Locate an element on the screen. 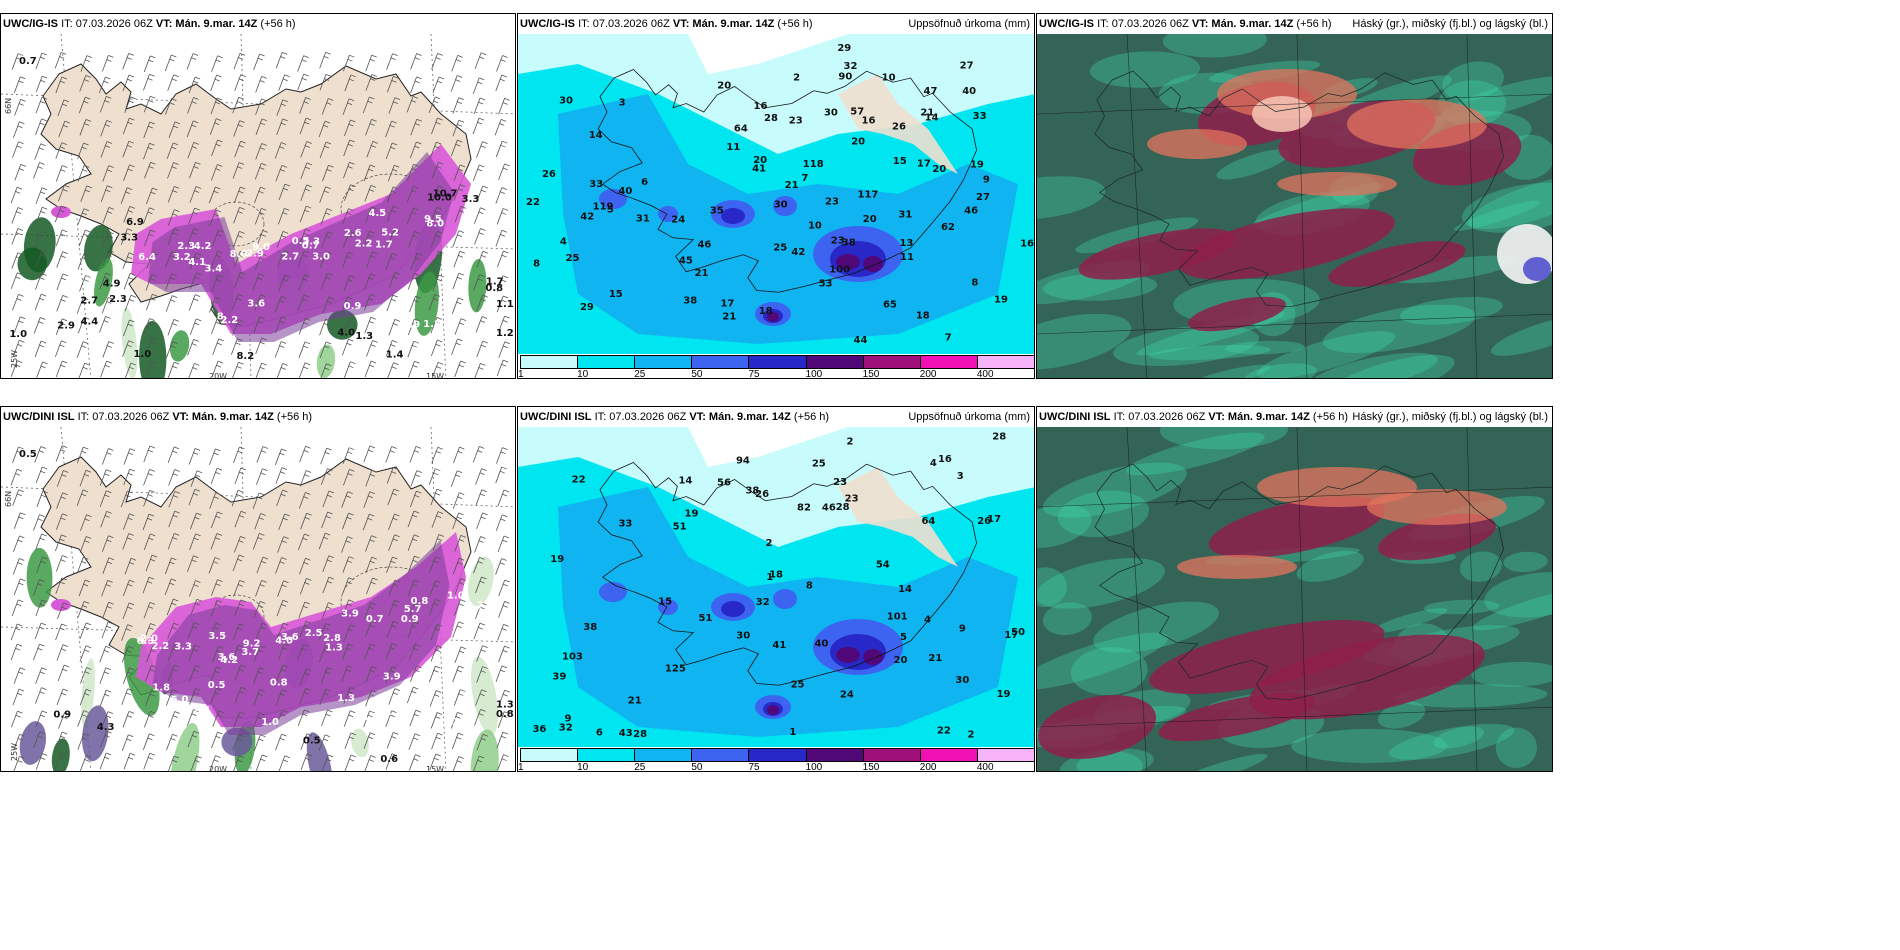 Image resolution: width=1900 pixels, height=950 pixels. value-label: 42 is located at coordinates (587, 216).